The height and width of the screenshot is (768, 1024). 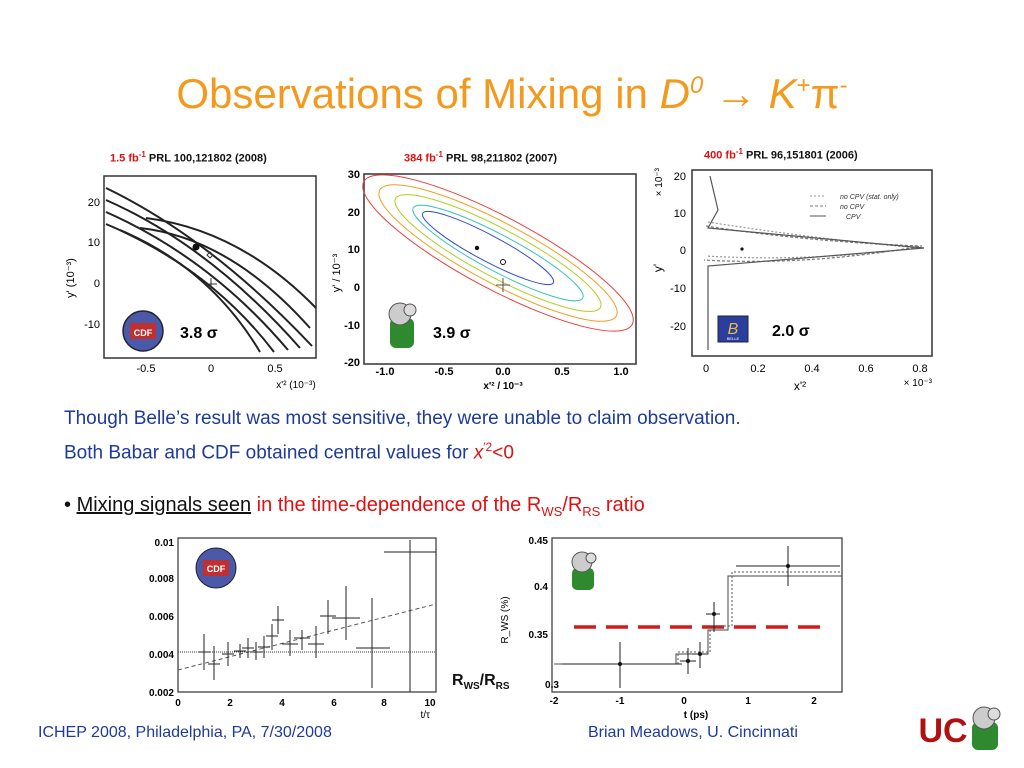 What do you see at coordinates (488, 248) in the screenshot?
I see `p2-contour` at bounding box center [488, 248].